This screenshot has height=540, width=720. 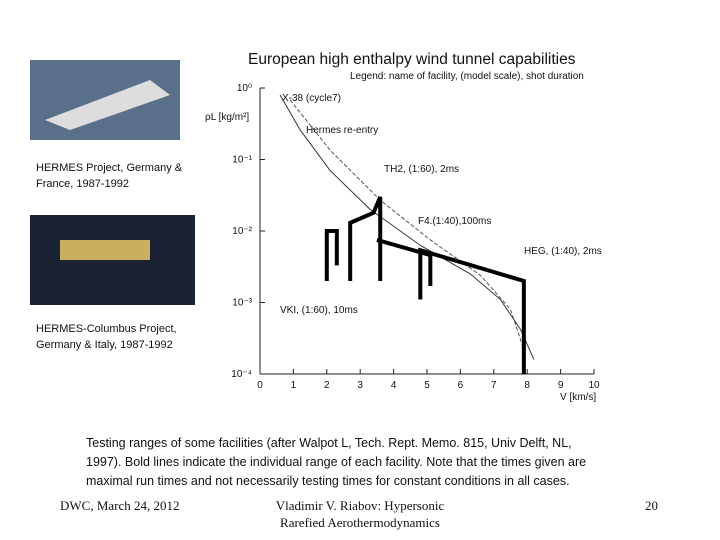 What do you see at coordinates (106, 329) in the screenshot?
I see `caption: HERMES-Columbus Project,` at bounding box center [106, 329].